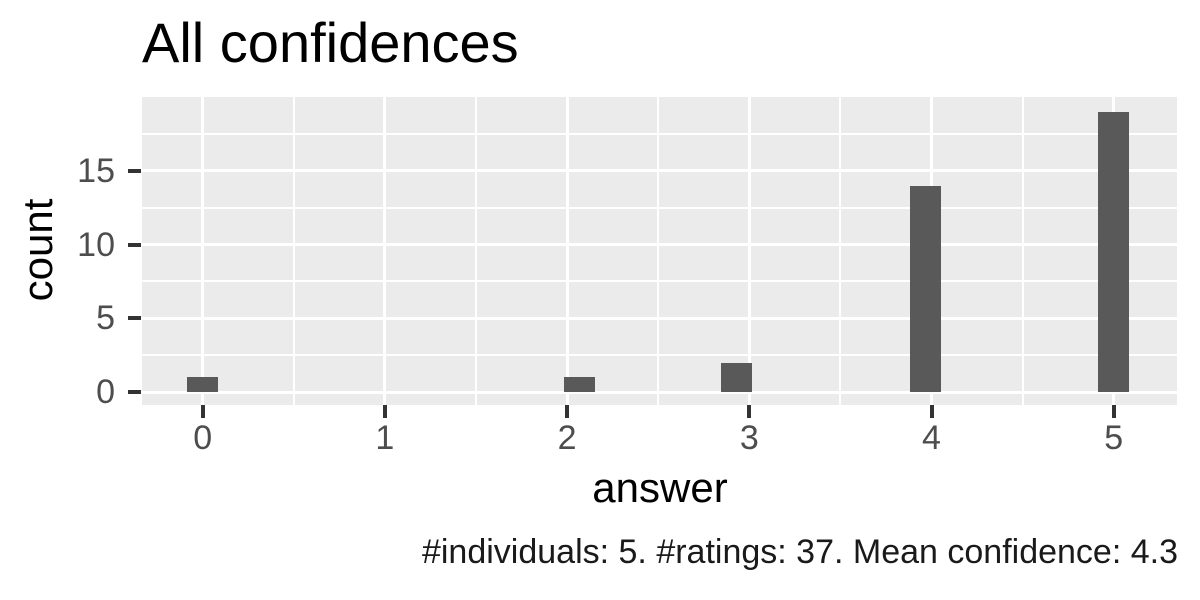 This screenshot has width=1200, height=600. Describe the element at coordinates (660, 487) in the screenshot. I see `x-axis-title: answer` at that location.